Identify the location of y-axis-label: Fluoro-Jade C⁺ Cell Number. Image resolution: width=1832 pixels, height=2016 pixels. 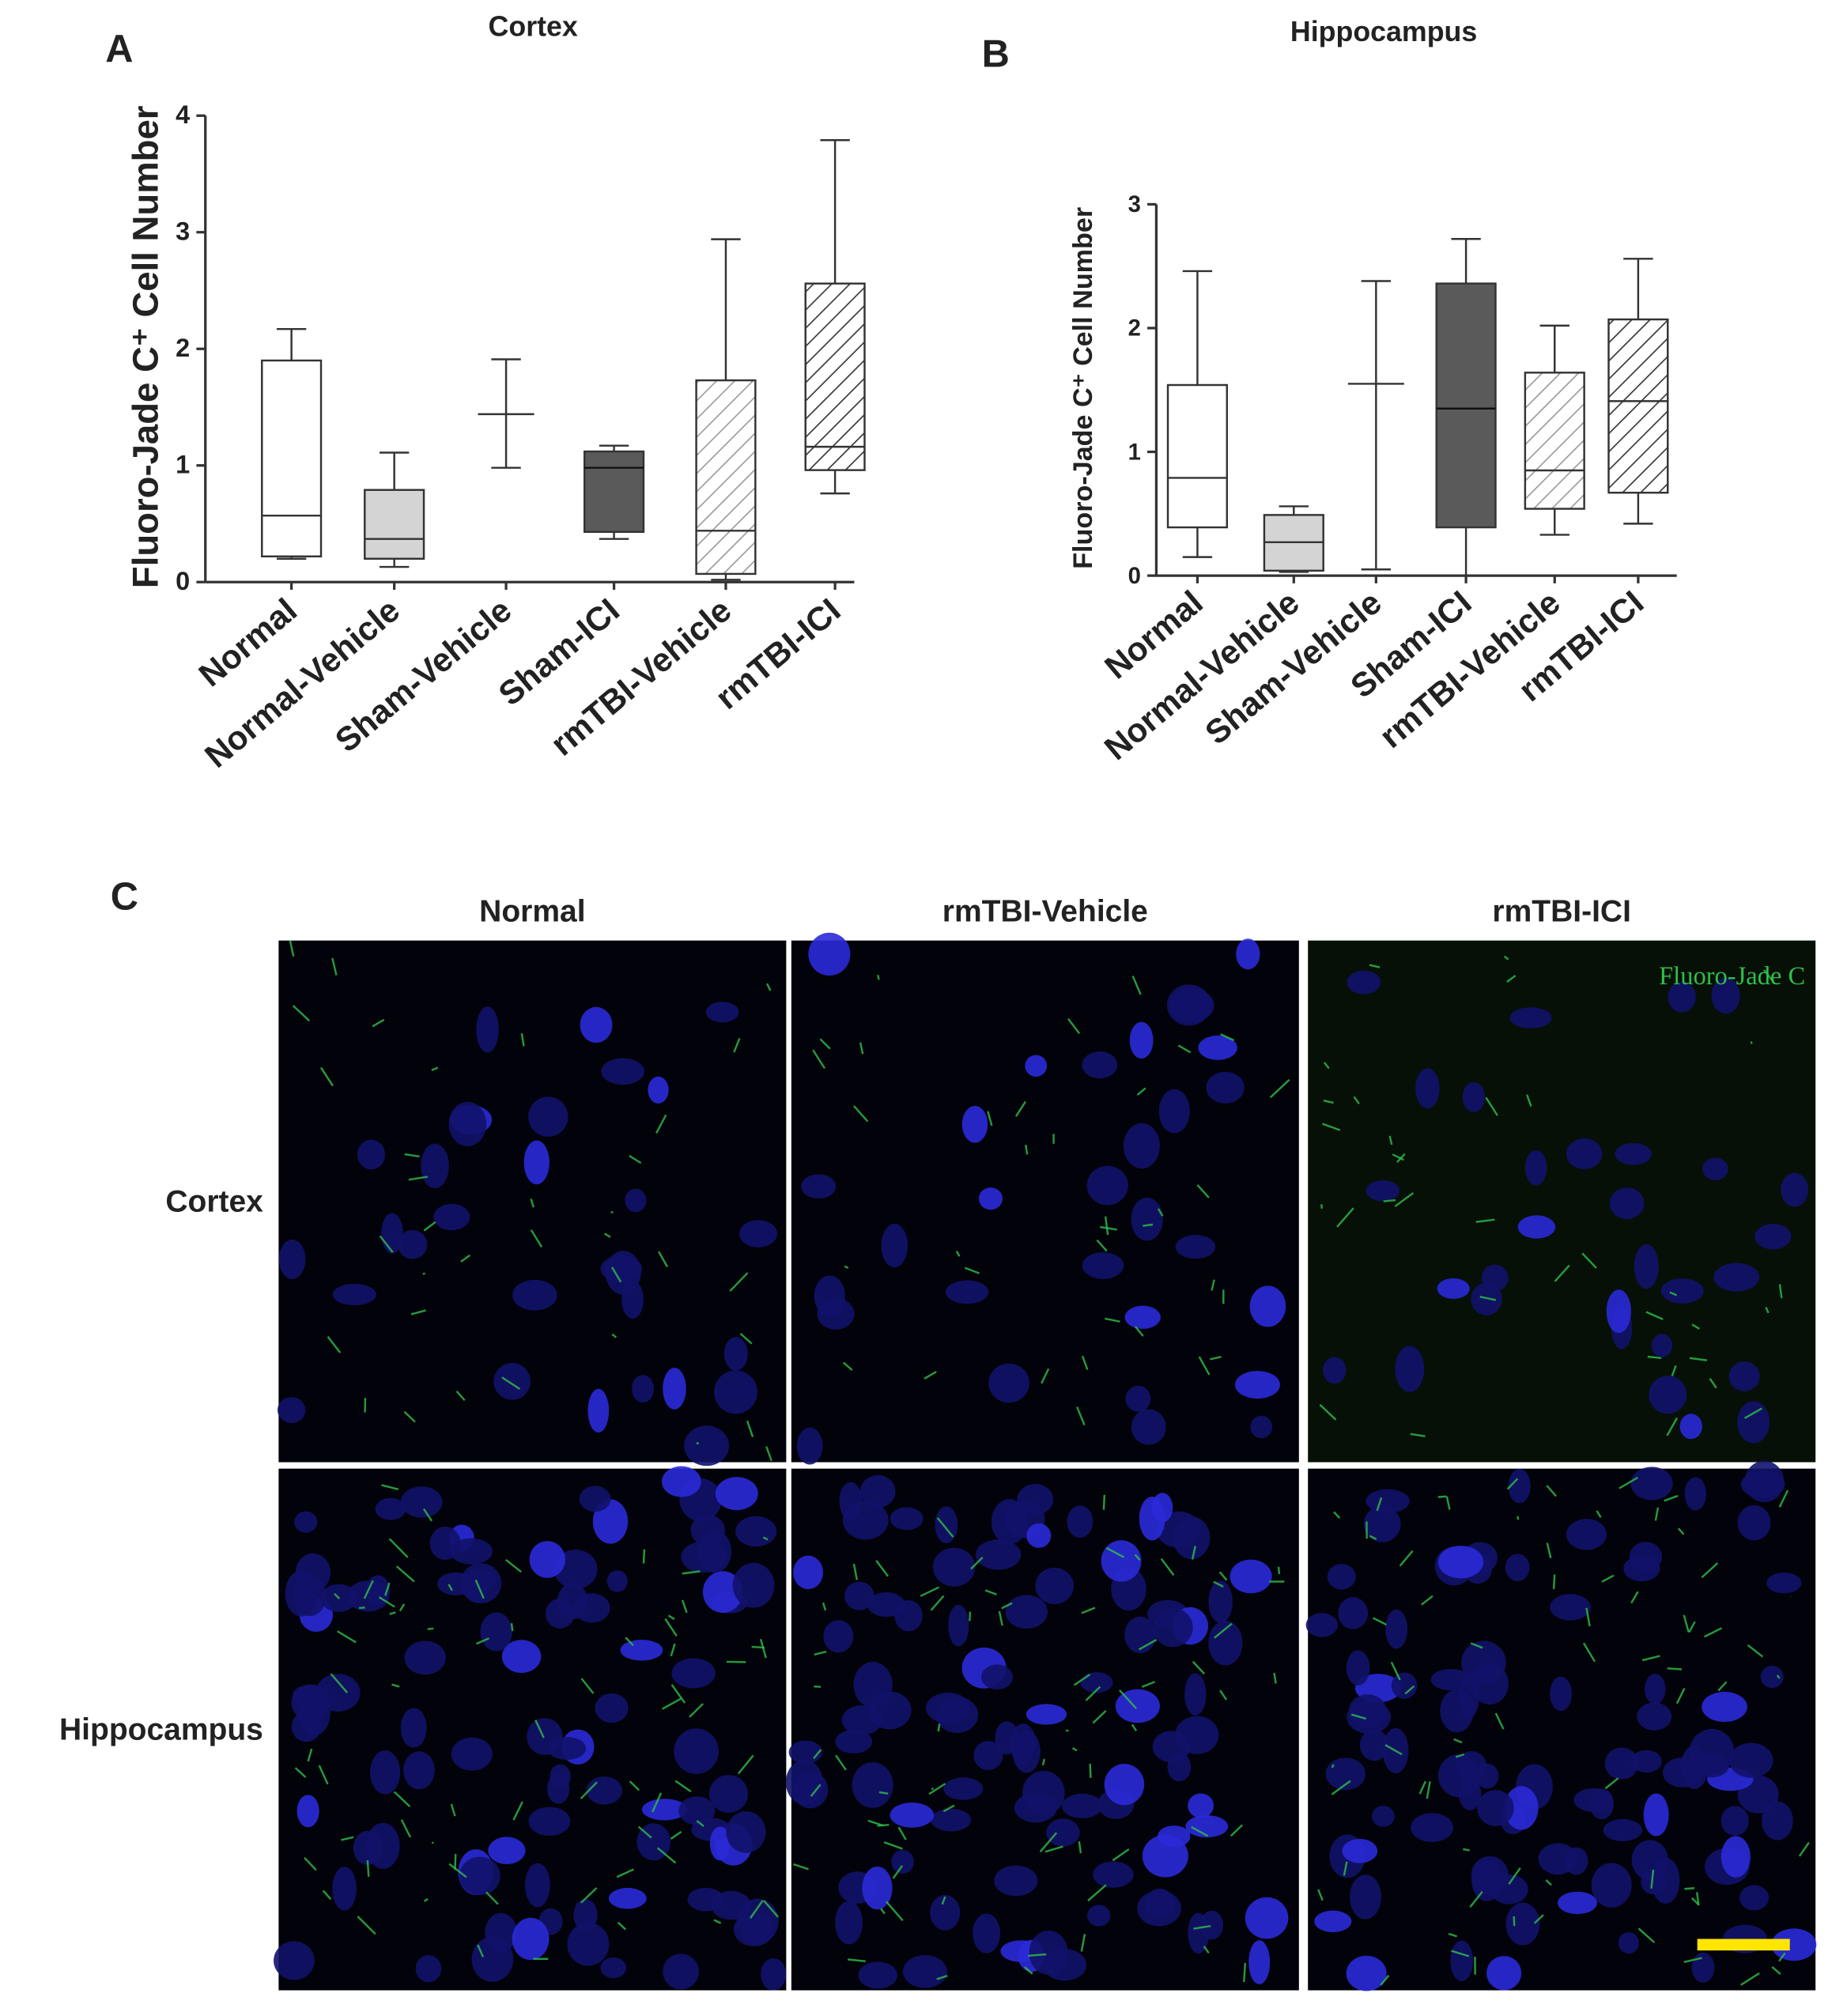
(1083, 388).